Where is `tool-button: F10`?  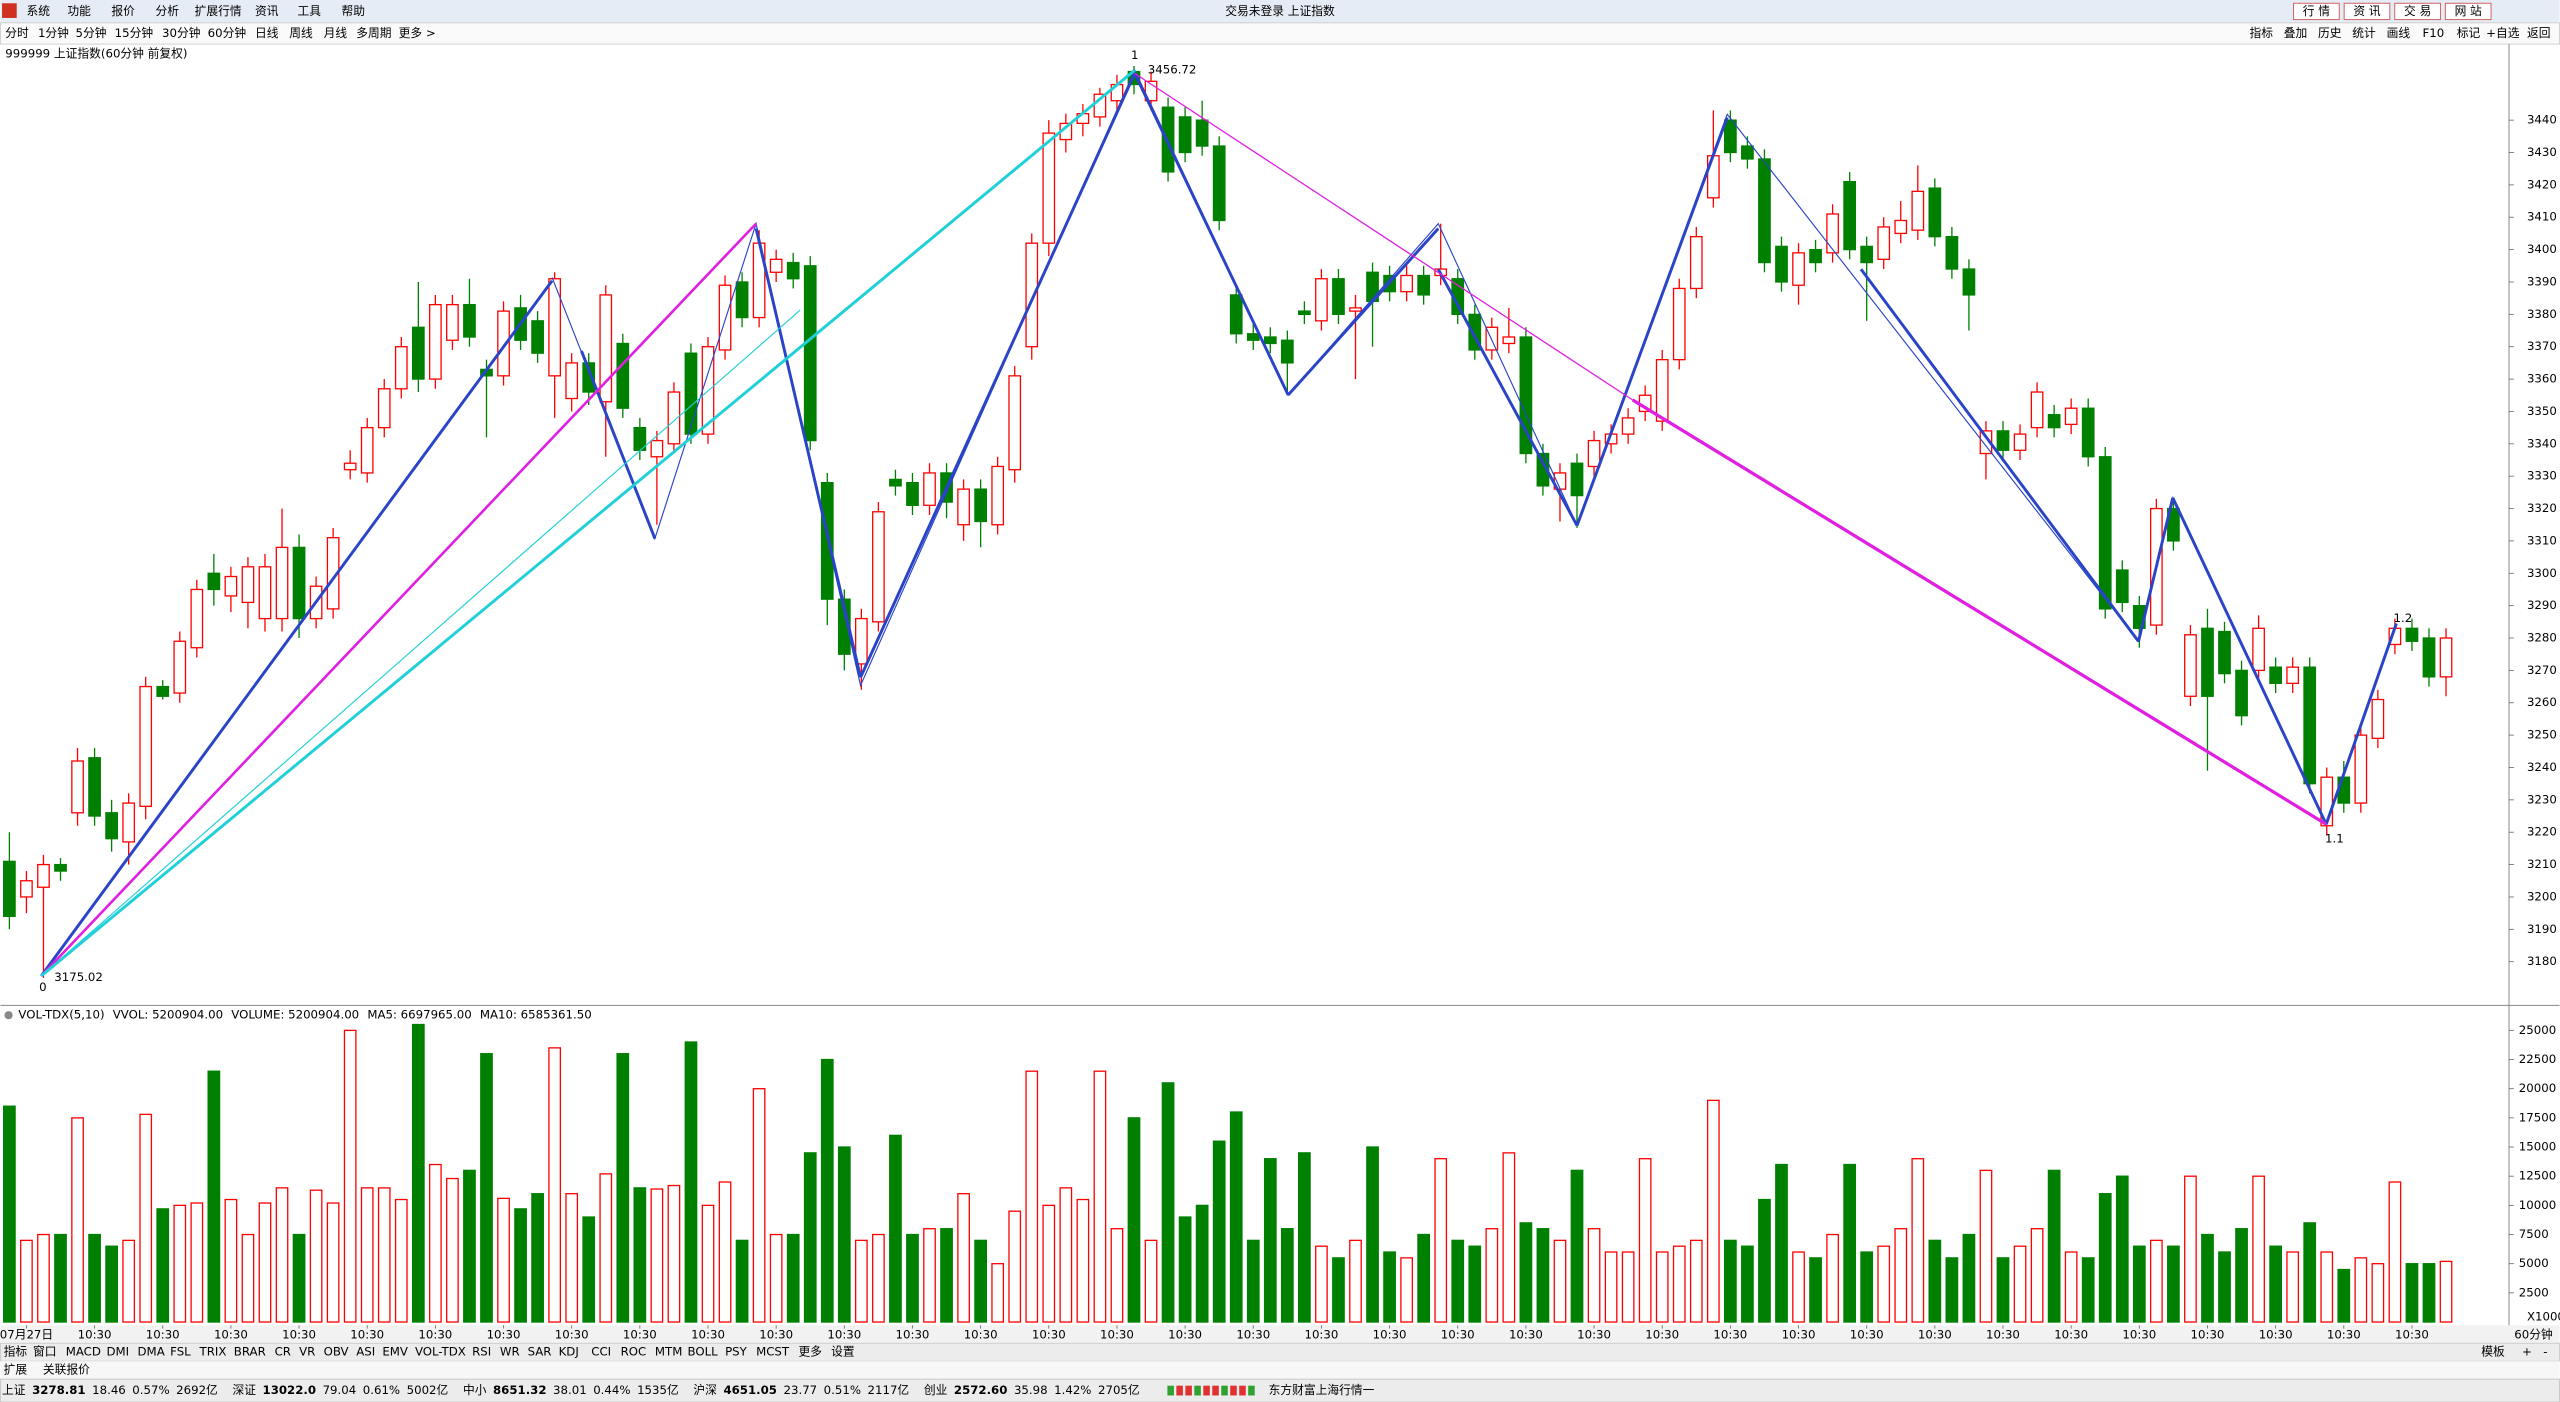
tool-button: F10 is located at coordinates (2433, 33).